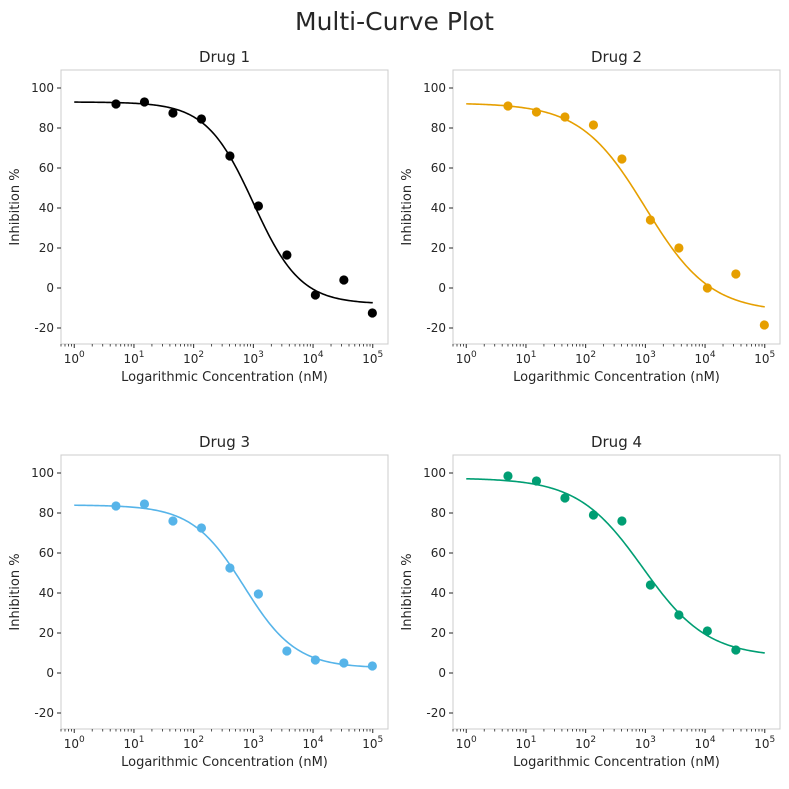  What do you see at coordinates (616, 377) in the screenshot?
I see `drug-2-xlabel: Logarithmic Concentration (nM)` at bounding box center [616, 377].